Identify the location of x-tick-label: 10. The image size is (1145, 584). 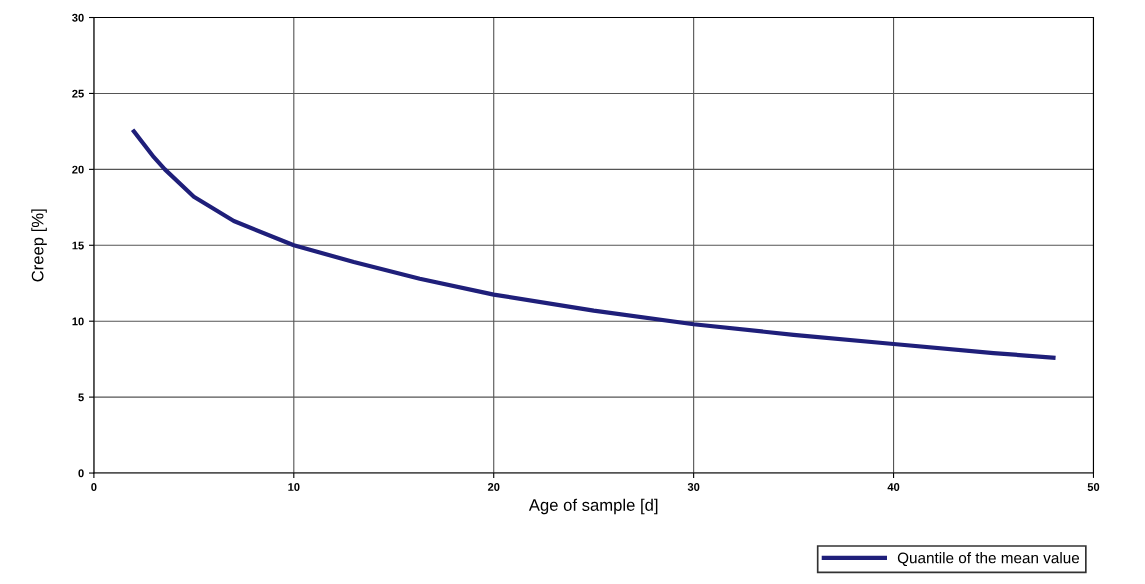
(294, 487).